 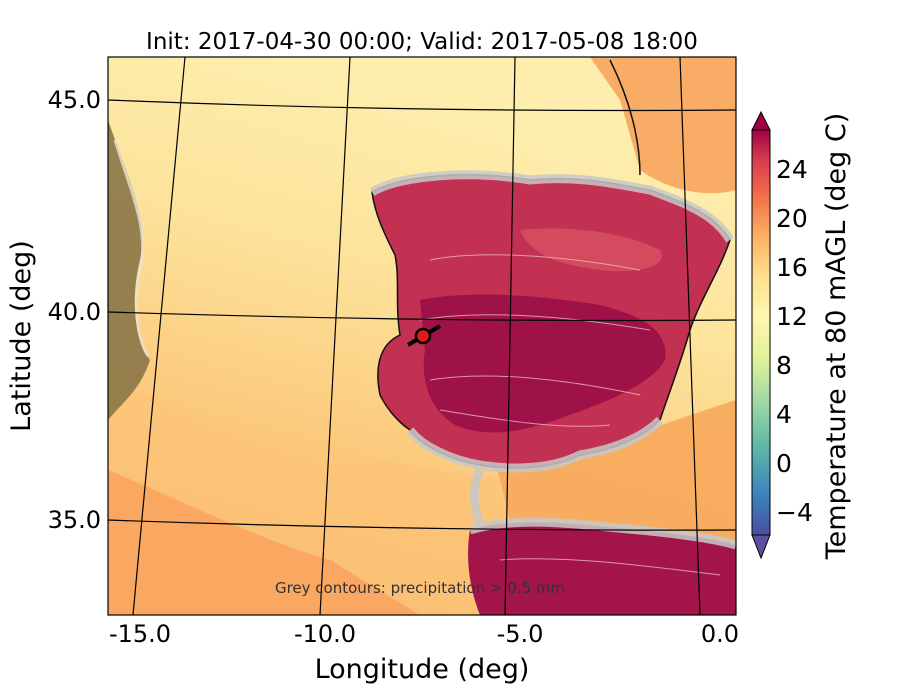 What do you see at coordinates (74, 520) in the screenshot?
I see `y-tick-label: 35.0` at bounding box center [74, 520].